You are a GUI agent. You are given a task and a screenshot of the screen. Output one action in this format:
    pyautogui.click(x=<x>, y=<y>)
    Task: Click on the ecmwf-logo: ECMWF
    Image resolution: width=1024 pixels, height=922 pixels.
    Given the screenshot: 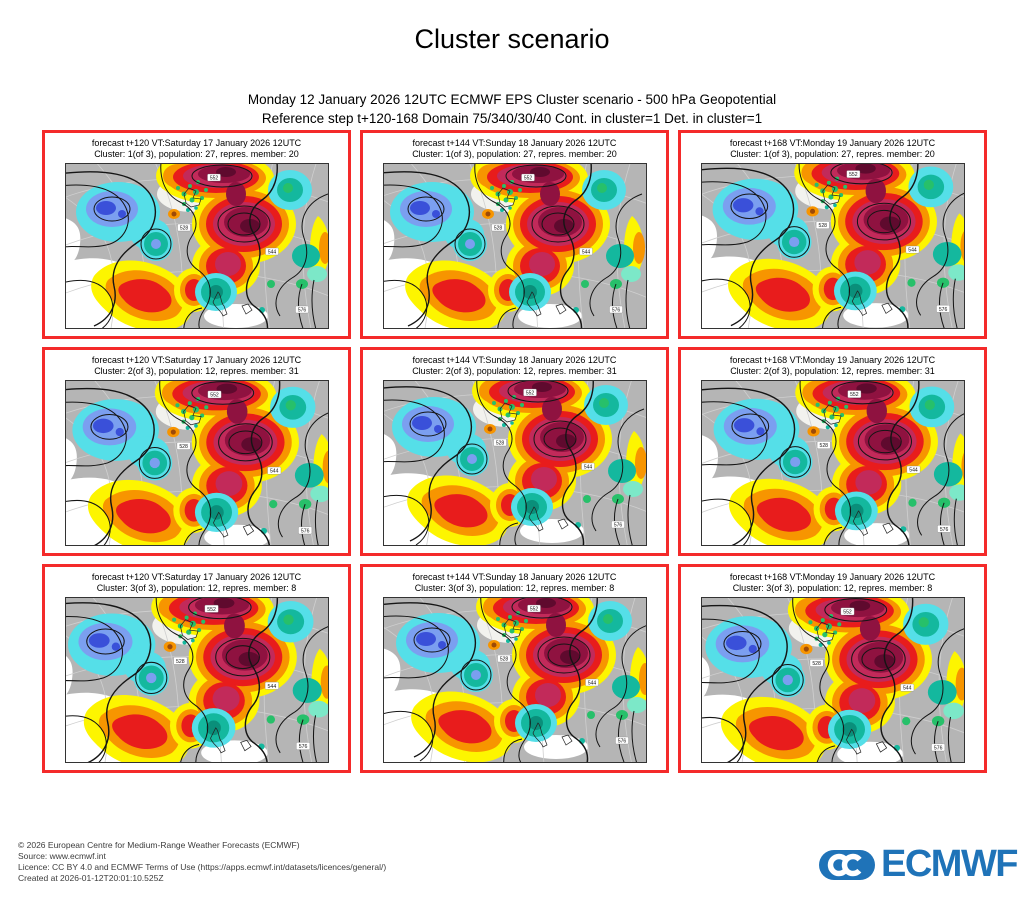 What is the action you would take?
    pyautogui.click(x=918, y=864)
    